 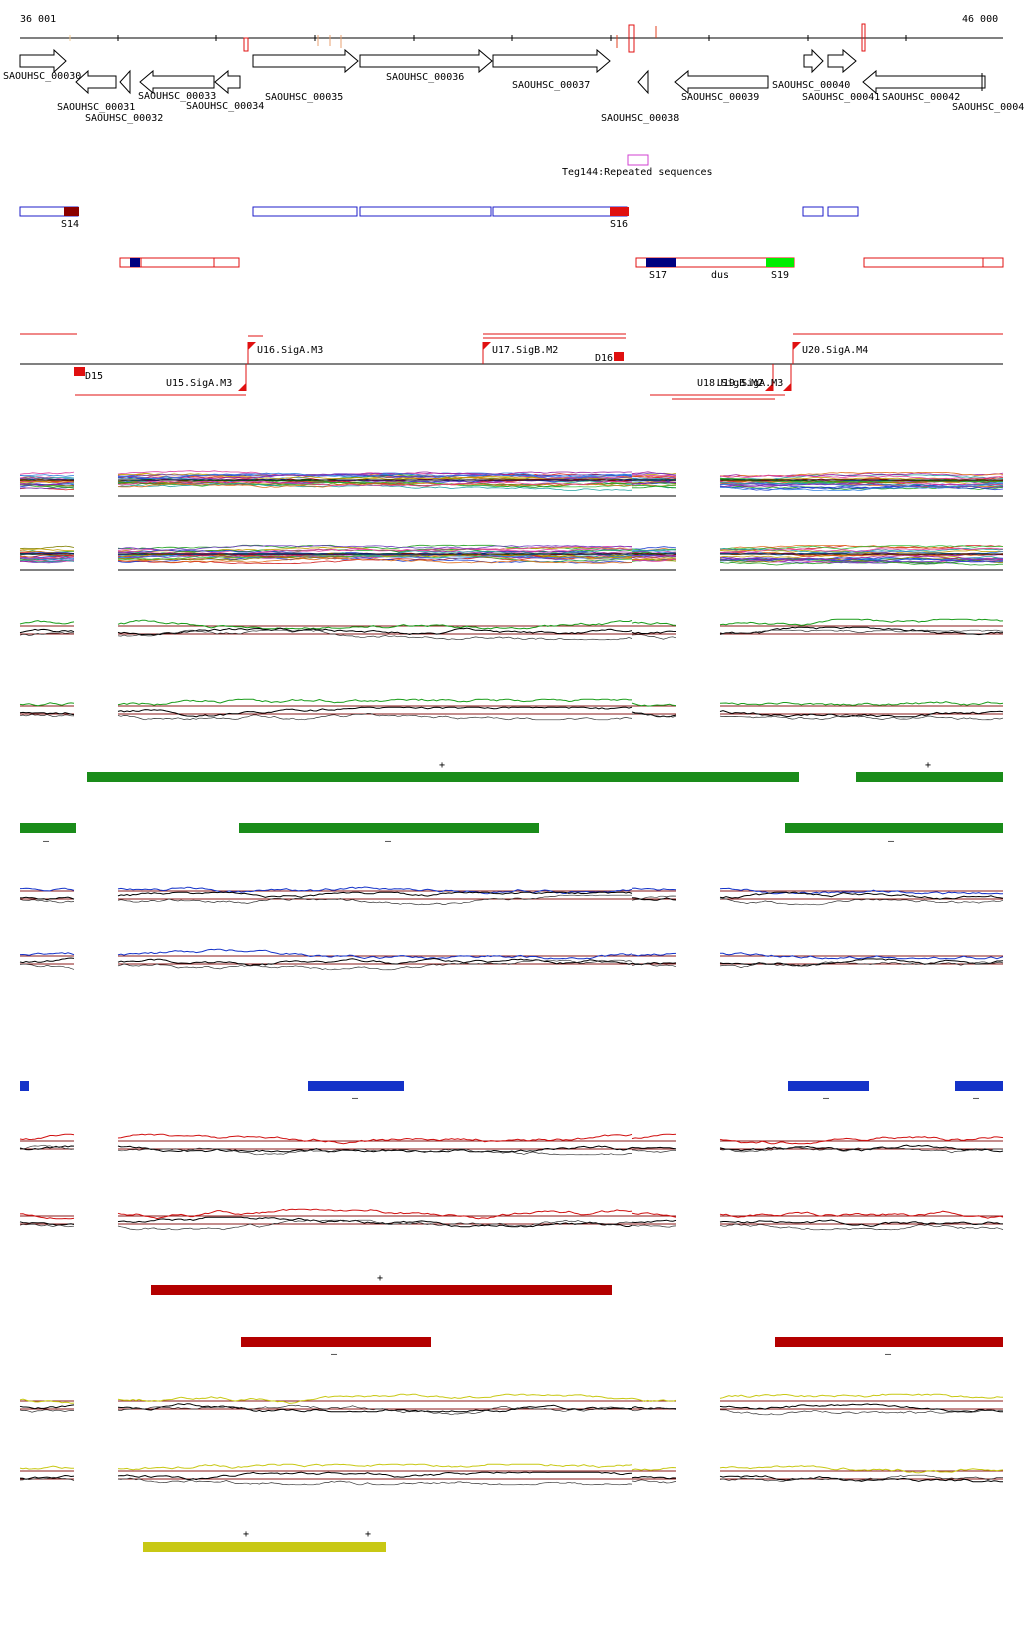 I want to click on segment-label: S16, so click(x=619, y=224).